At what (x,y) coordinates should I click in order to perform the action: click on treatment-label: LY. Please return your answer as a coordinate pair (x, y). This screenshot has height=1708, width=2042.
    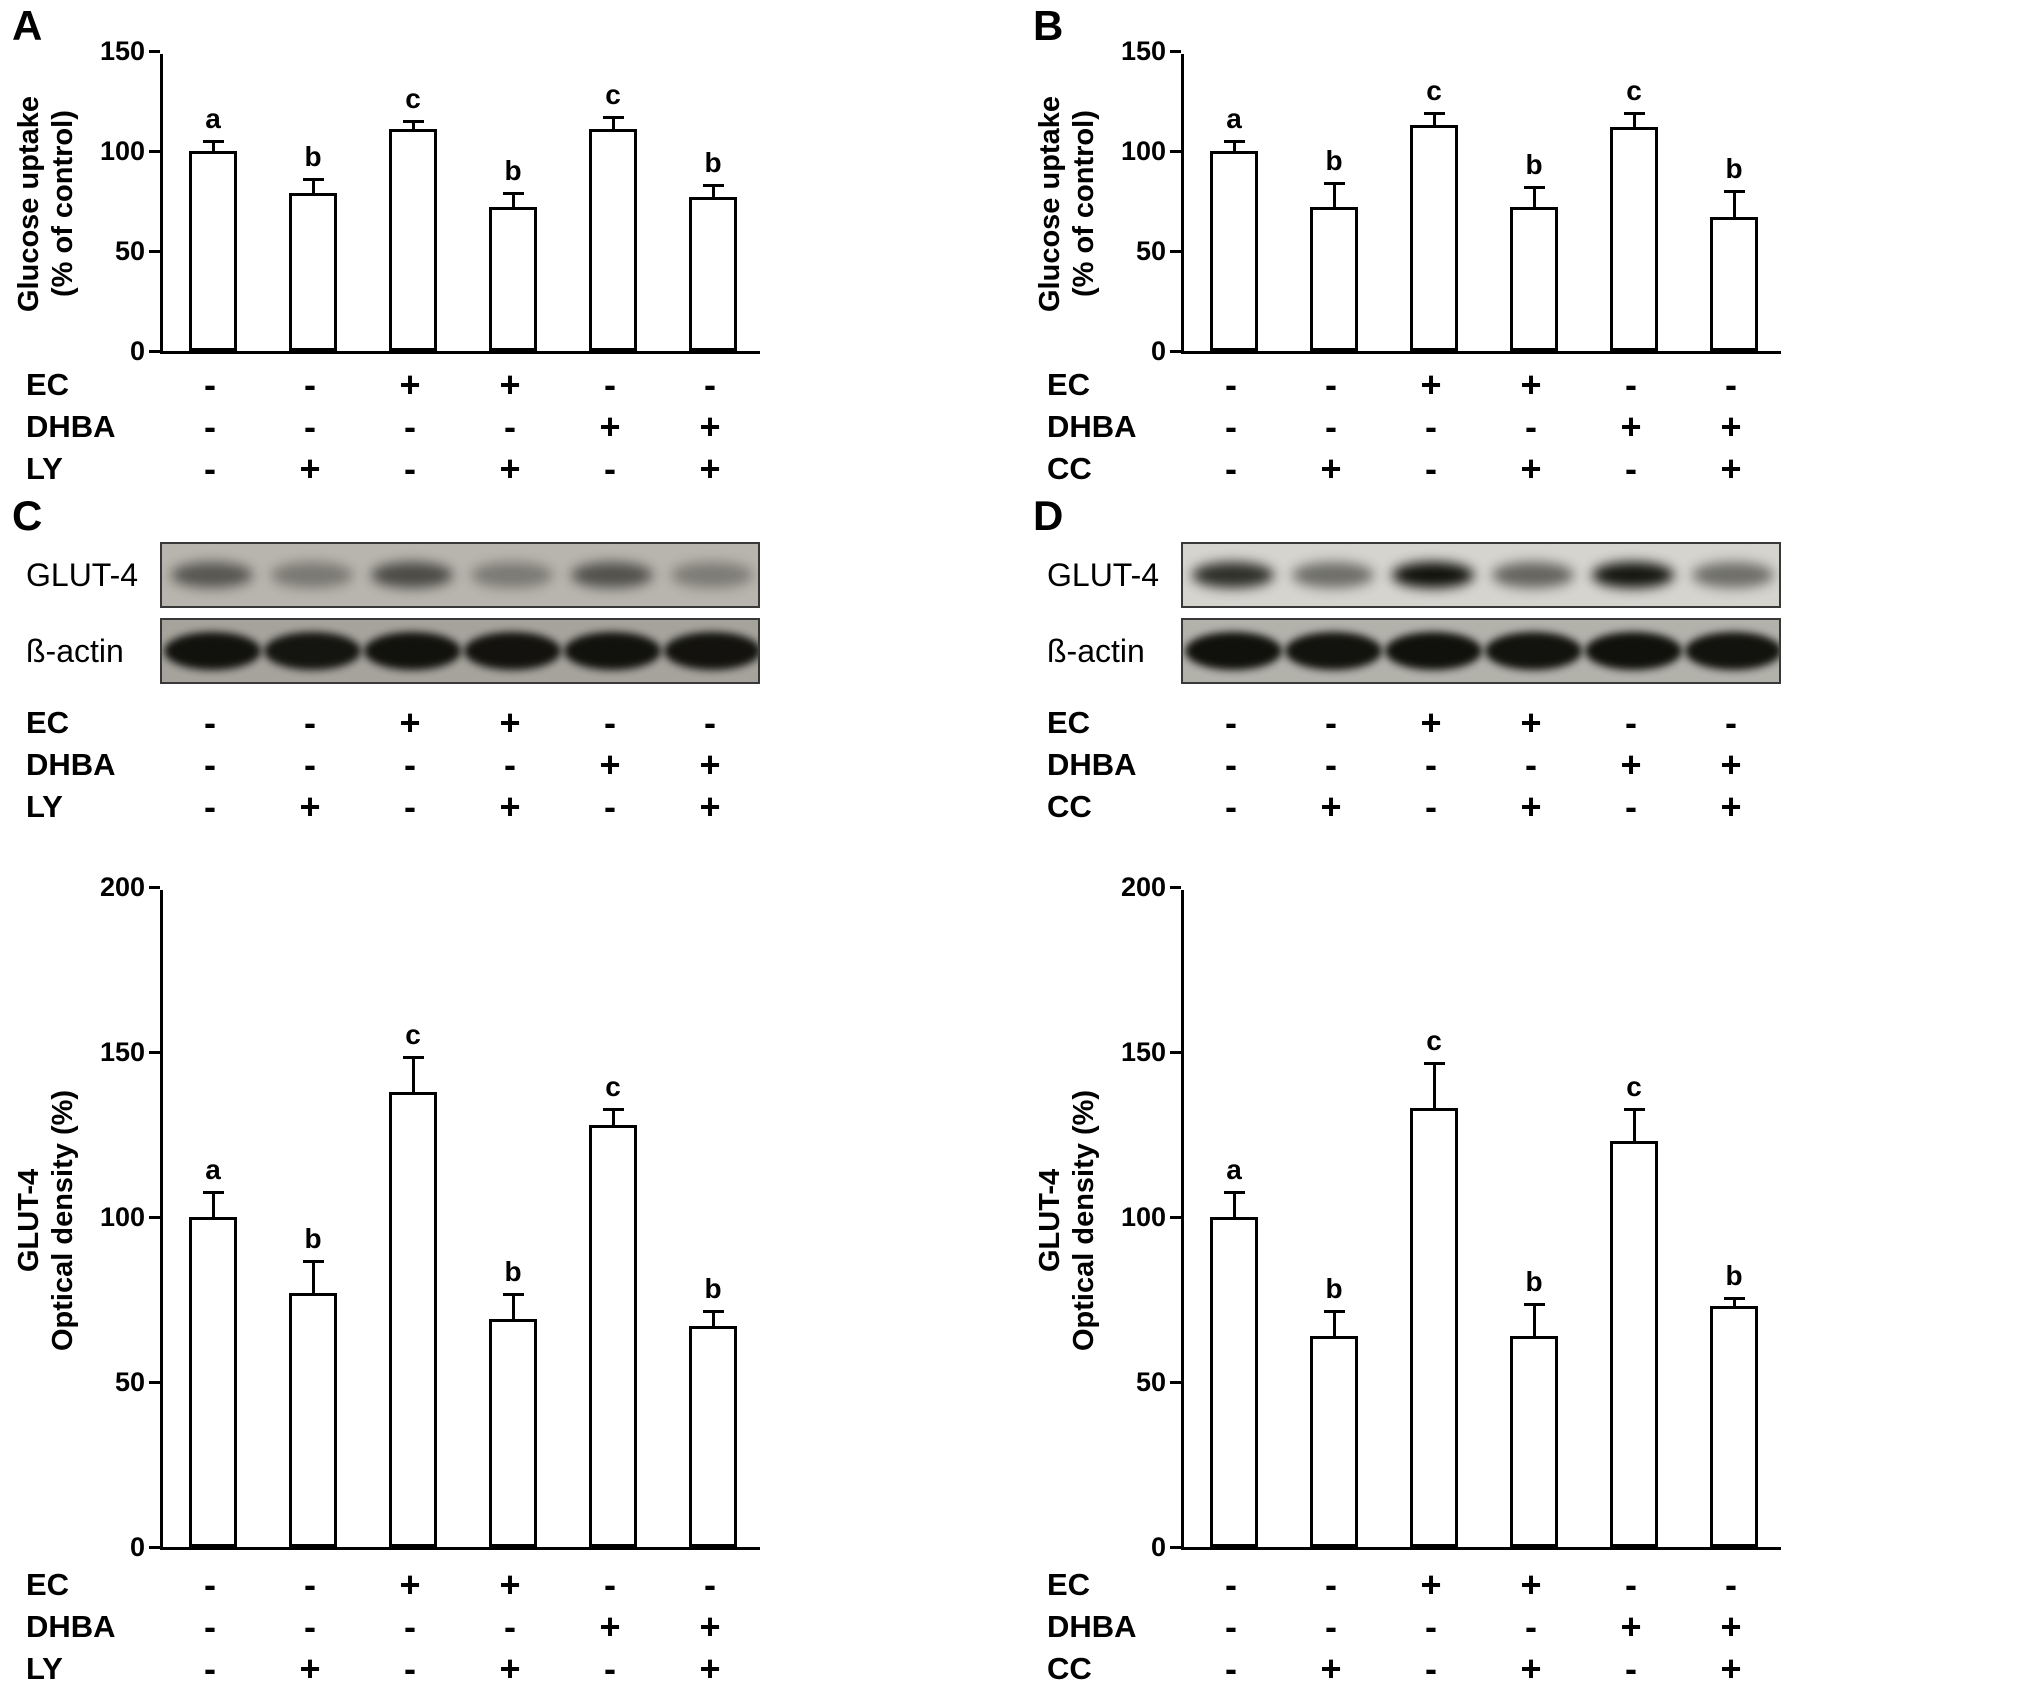
    Looking at the image, I should click on (44, 468).